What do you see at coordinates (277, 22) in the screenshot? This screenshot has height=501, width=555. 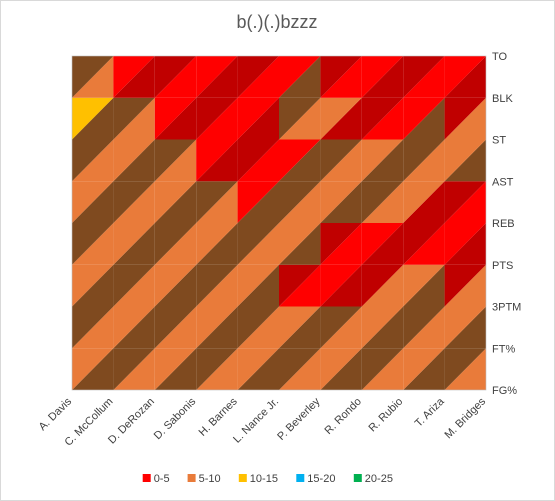 I see `chart-title: b(.)(.)bzzz` at bounding box center [277, 22].